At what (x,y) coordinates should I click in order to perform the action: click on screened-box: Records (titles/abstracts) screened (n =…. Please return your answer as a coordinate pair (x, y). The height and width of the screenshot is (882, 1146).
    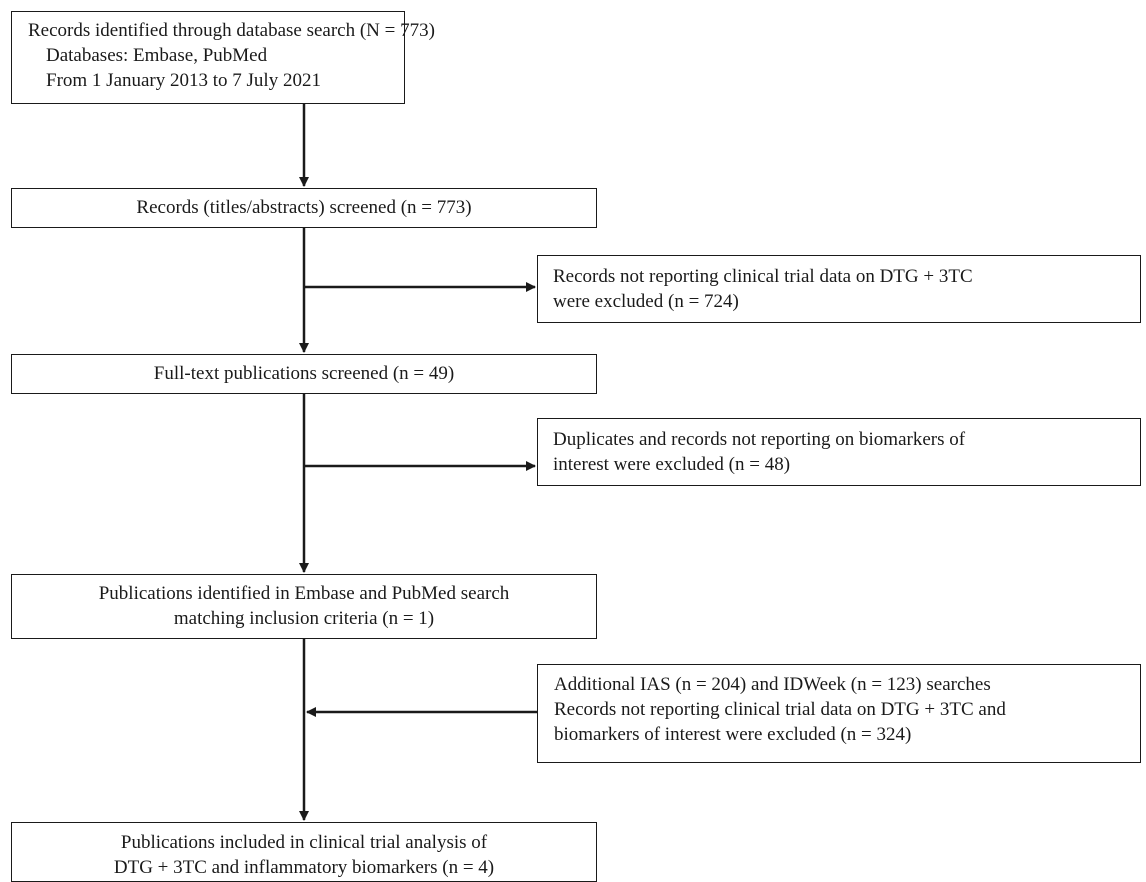
    Looking at the image, I should click on (304, 208).